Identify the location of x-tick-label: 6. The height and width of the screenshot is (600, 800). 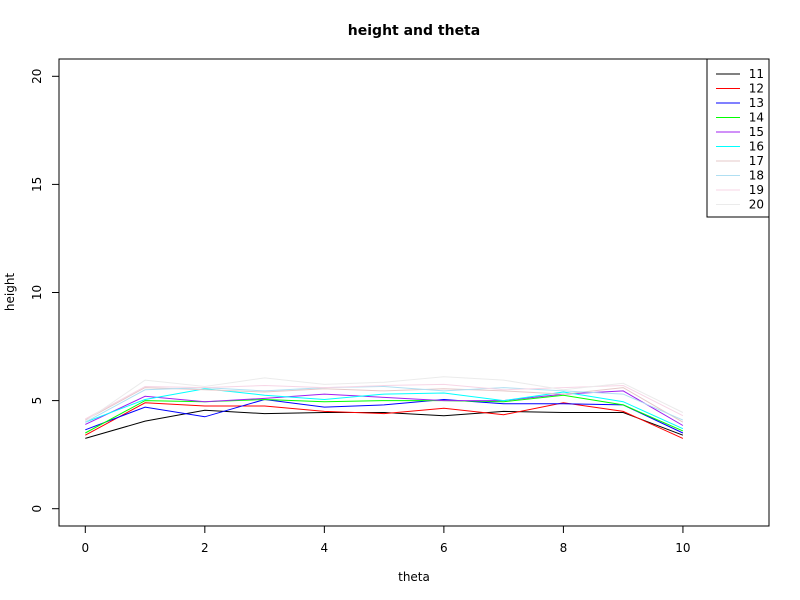
(444, 548).